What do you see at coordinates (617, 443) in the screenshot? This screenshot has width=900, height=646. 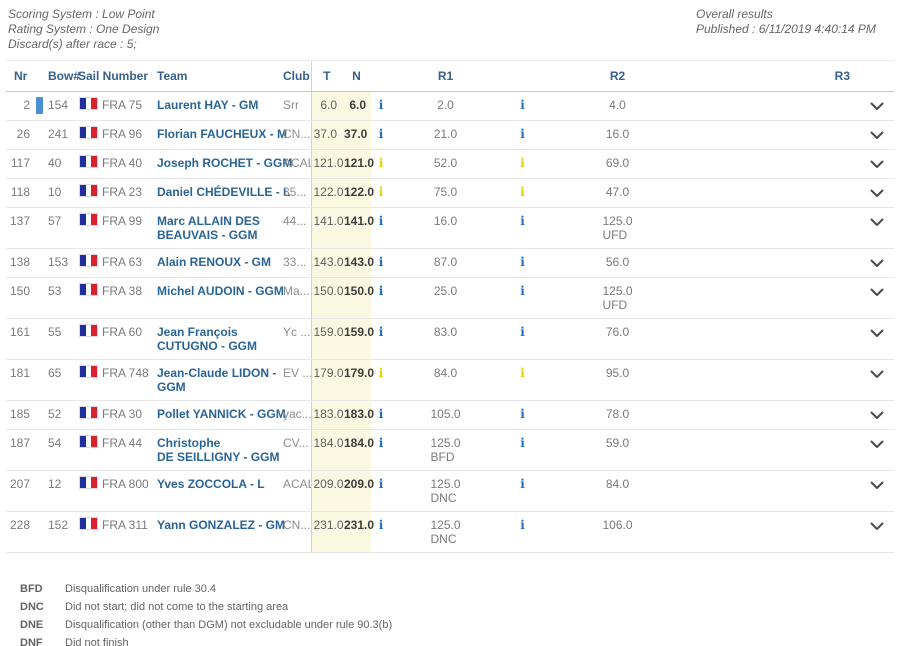 I see `race2-score: 59.0` at bounding box center [617, 443].